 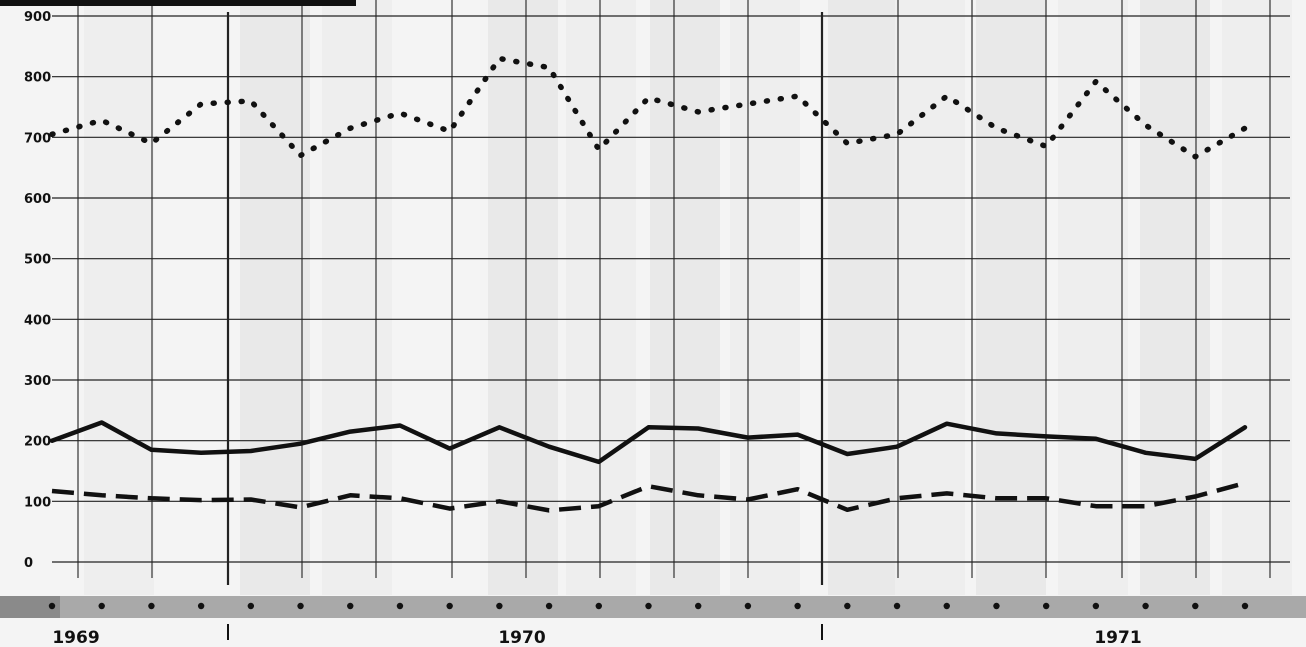 What do you see at coordinates (37, 199) in the screenshot?
I see `y-tick-label: 600` at bounding box center [37, 199].